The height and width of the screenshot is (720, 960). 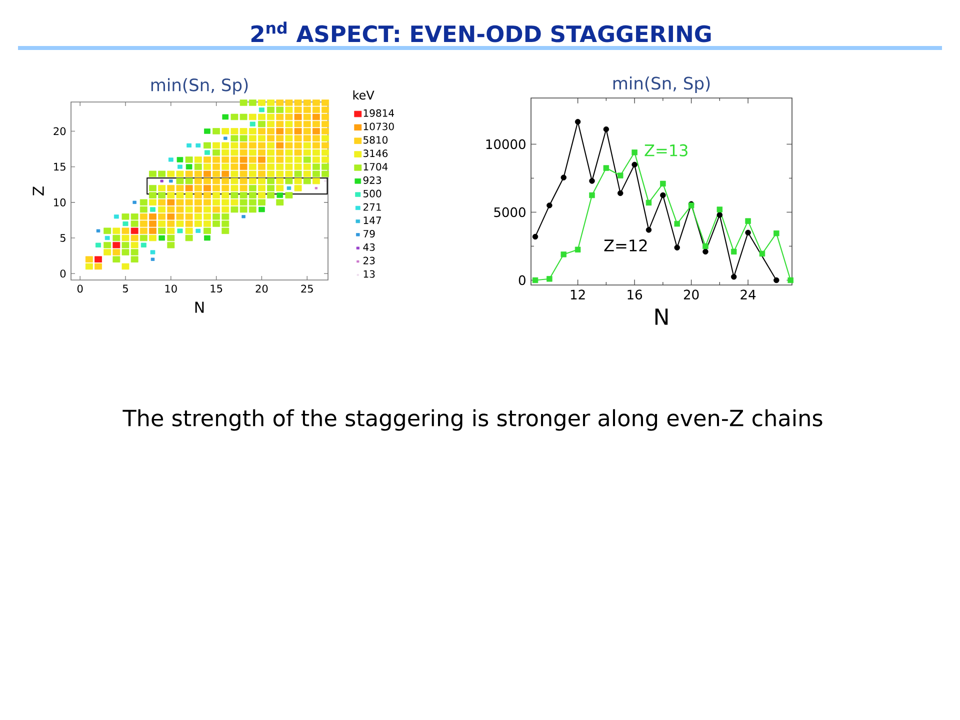 What do you see at coordinates (661, 316) in the screenshot?
I see `x-axis-title: N` at bounding box center [661, 316].